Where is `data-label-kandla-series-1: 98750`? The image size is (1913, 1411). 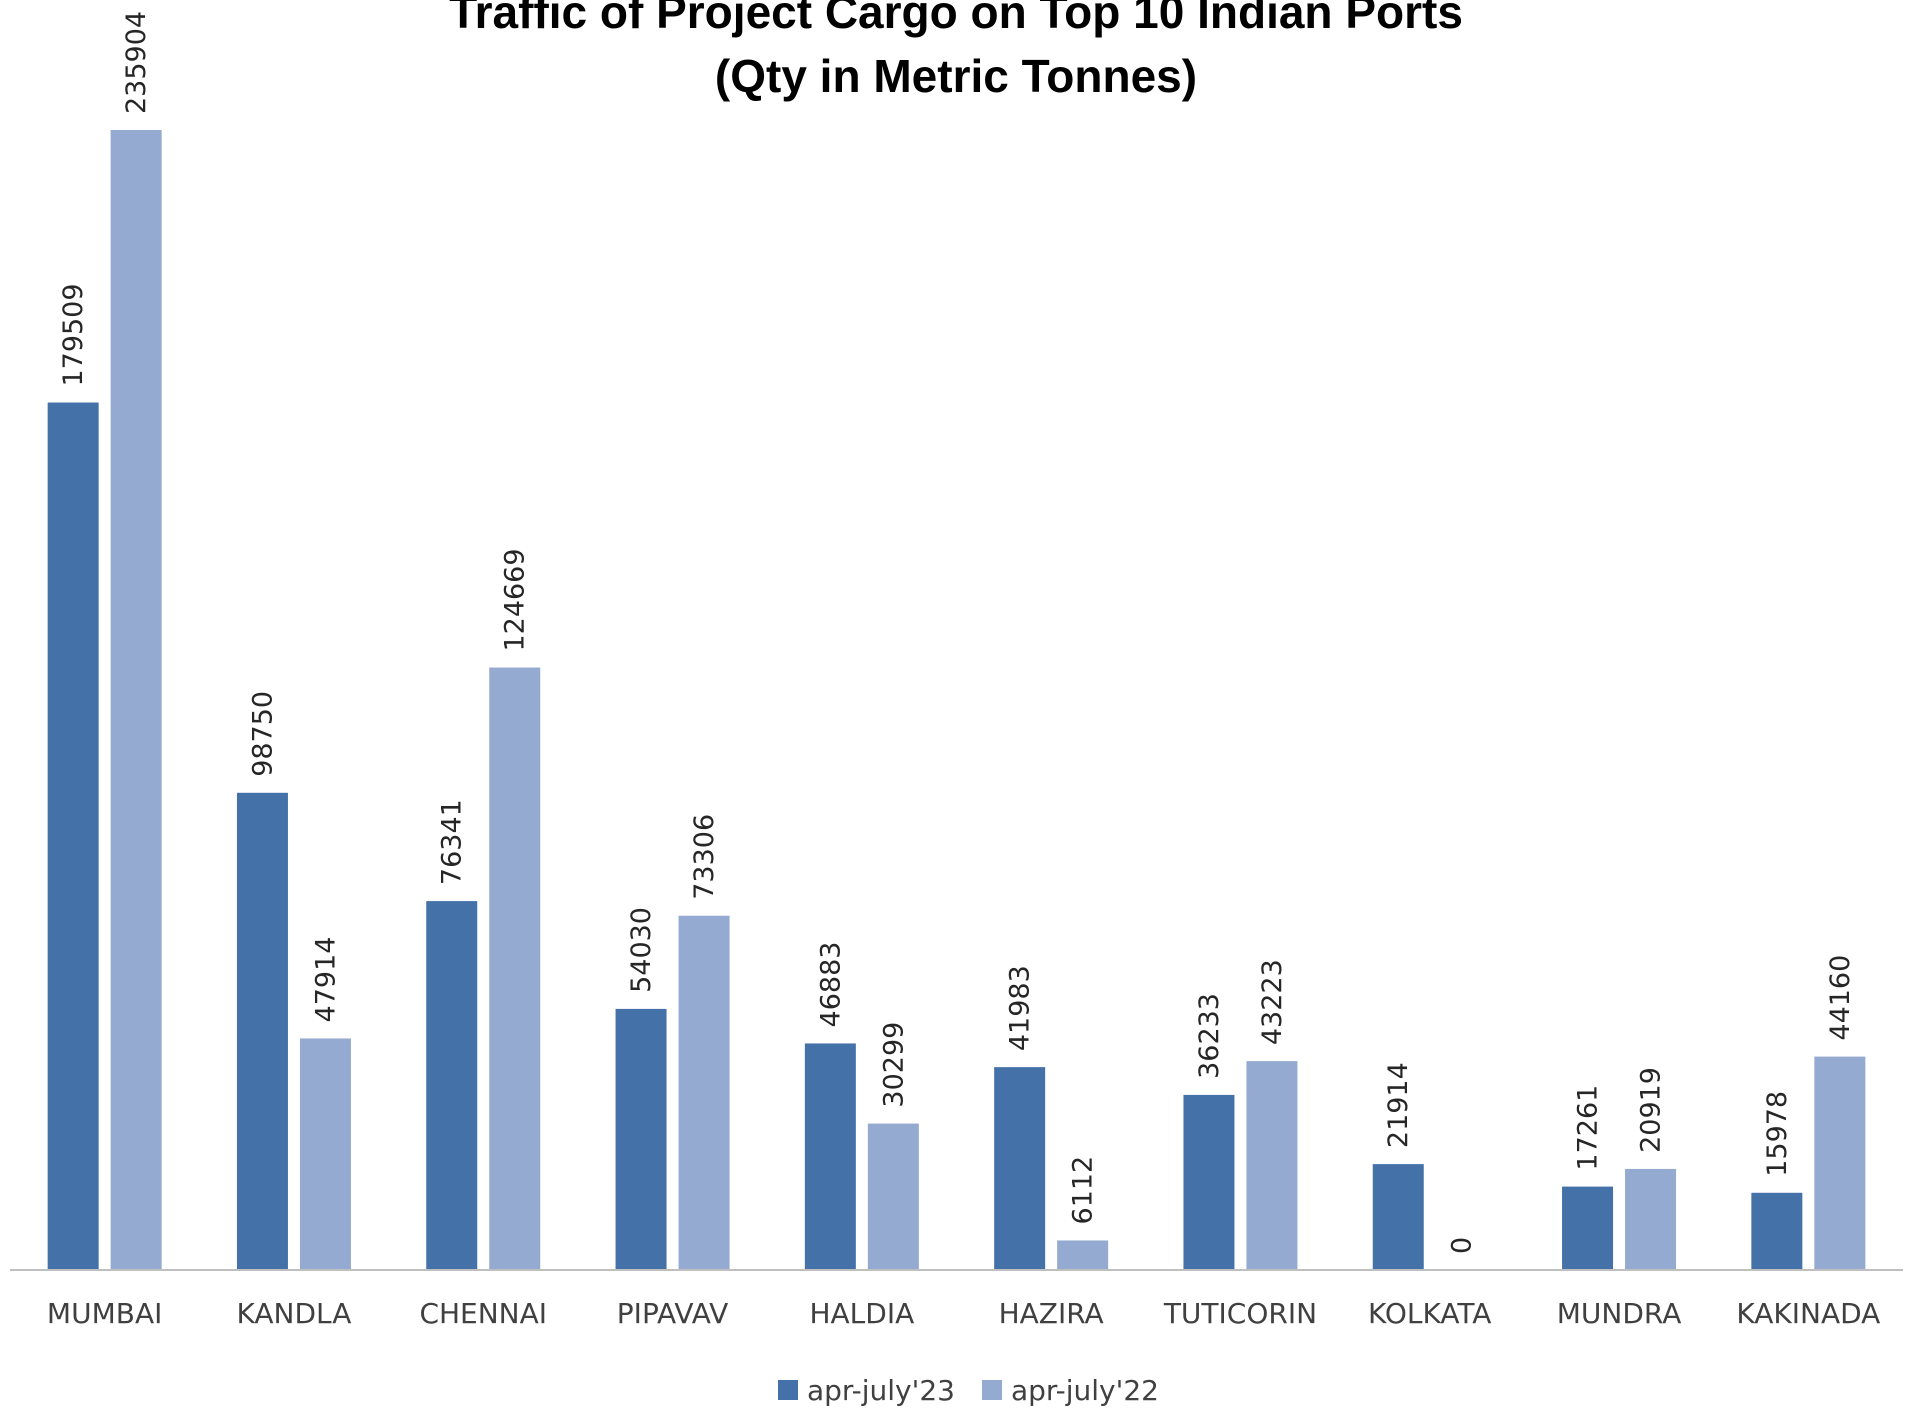
data-label-kandla-series-1: 98750 is located at coordinates (262, 734).